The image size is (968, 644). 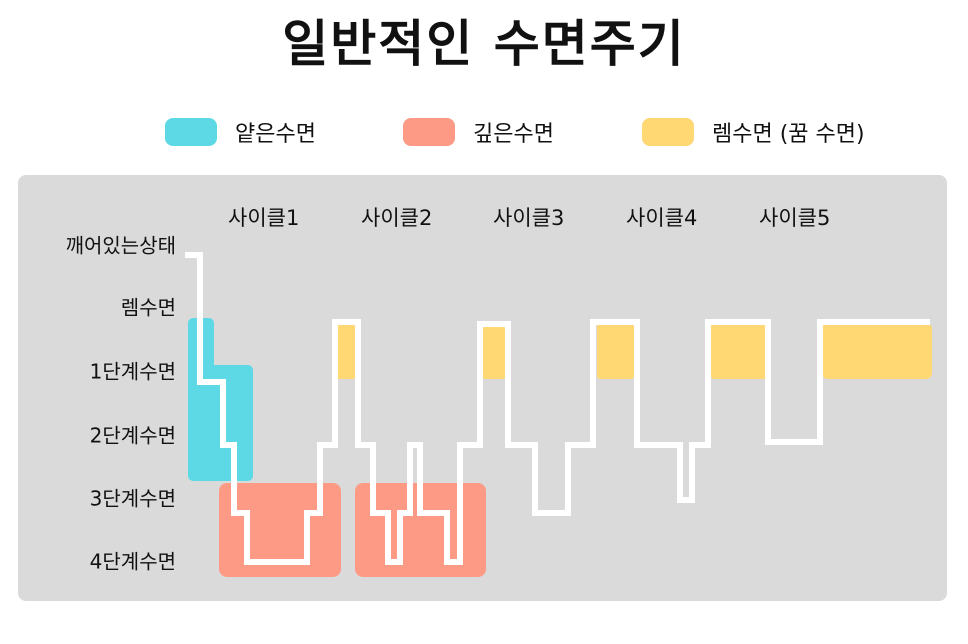 What do you see at coordinates (275, 134) in the screenshot?
I see `legend-label: 얕은수면` at bounding box center [275, 134].